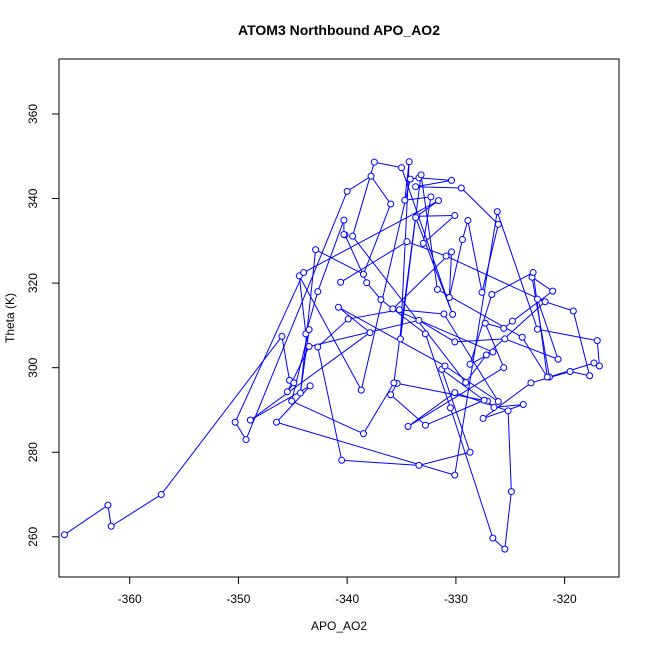 The width and height of the screenshot is (650, 650). Describe the element at coordinates (43, 325) in the screenshot. I see `y-axis: 260 280 300 320 340 360` at that location.